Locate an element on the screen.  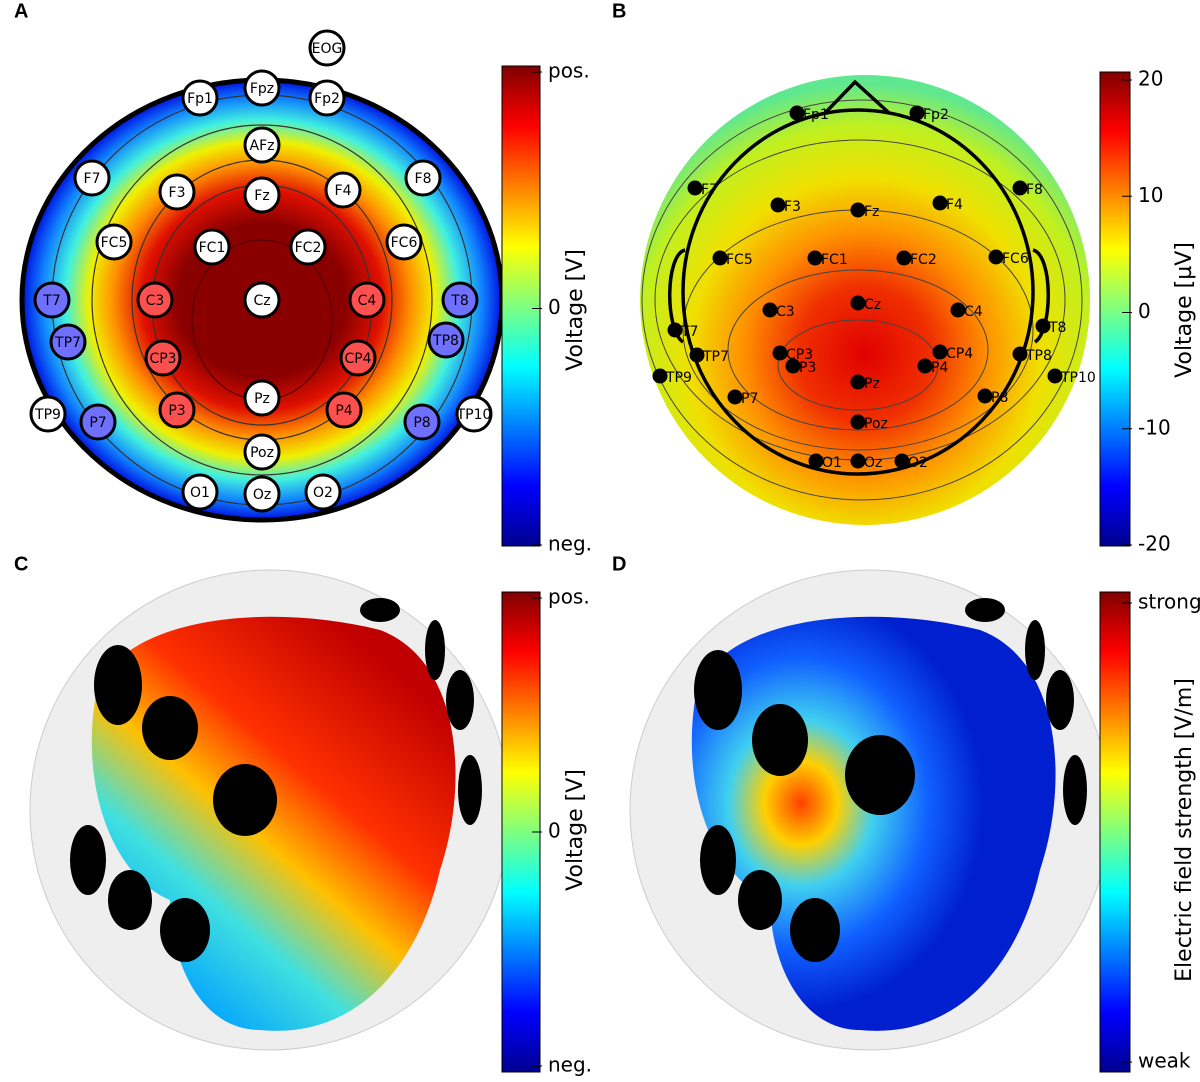
electrode-label: CP4 is located at coordinates (357, 359).